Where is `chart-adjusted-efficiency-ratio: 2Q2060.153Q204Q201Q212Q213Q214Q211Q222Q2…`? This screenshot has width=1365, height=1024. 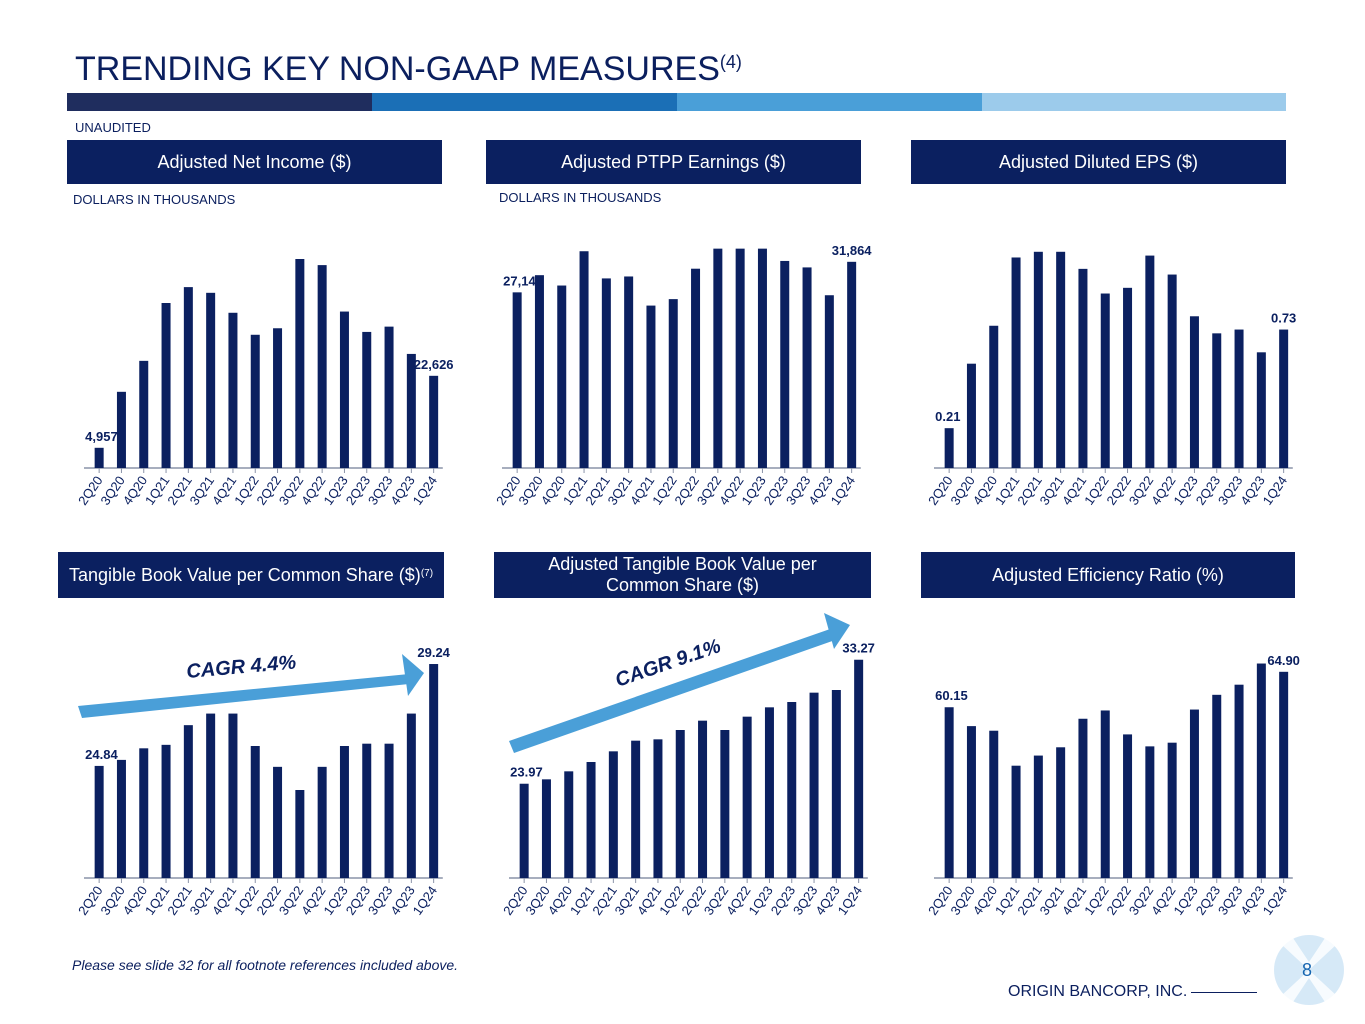 chart-adjusted-efficiency-ratio: 2Q2060.153Q204Q201Q212Q213Q214Q211Q222Q2… is located at coordinates (1112, 785).